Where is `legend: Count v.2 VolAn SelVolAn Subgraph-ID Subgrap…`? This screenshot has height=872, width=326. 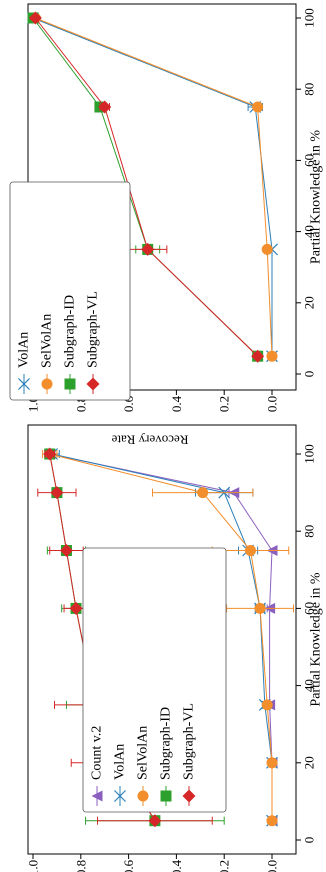
legend: Count v.2 VolAn SelVolAn Subgraph-ID Subgrap… is located at coordinates (154, 680).